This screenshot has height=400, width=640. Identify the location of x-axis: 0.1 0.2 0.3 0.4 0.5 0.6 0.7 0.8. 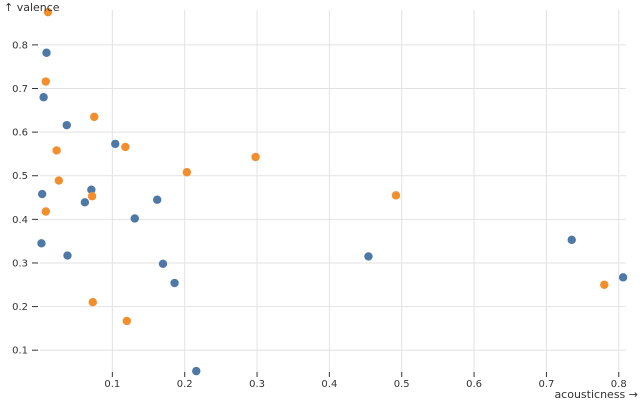
(365, 381).